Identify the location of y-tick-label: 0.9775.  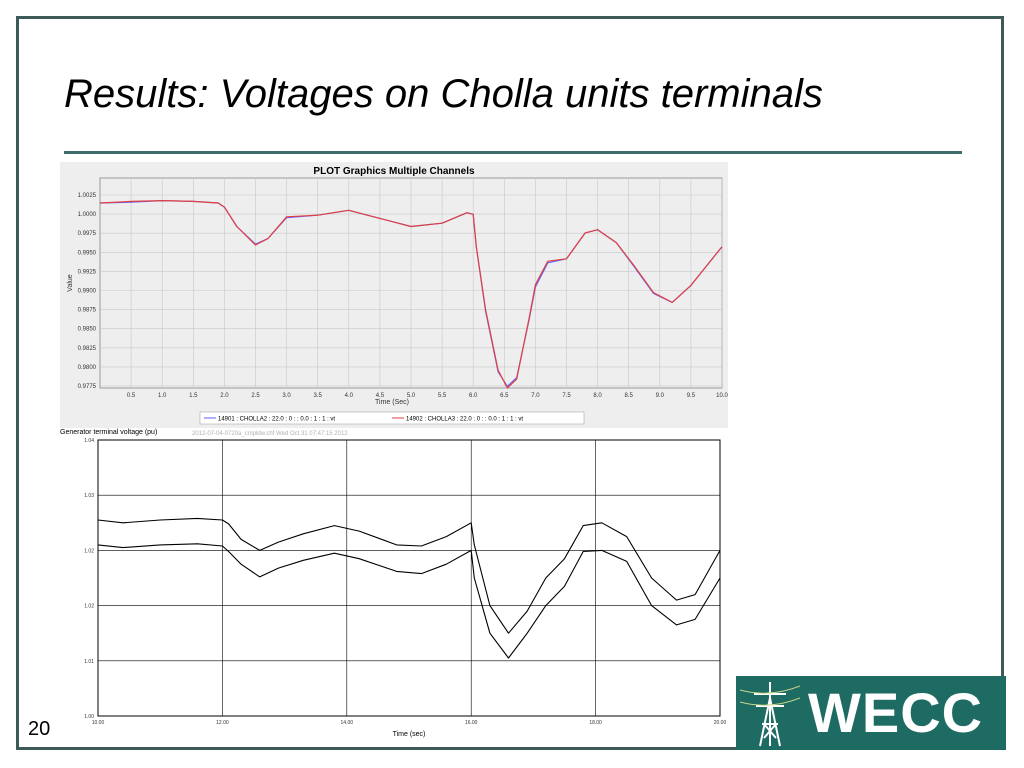
(87, 387).